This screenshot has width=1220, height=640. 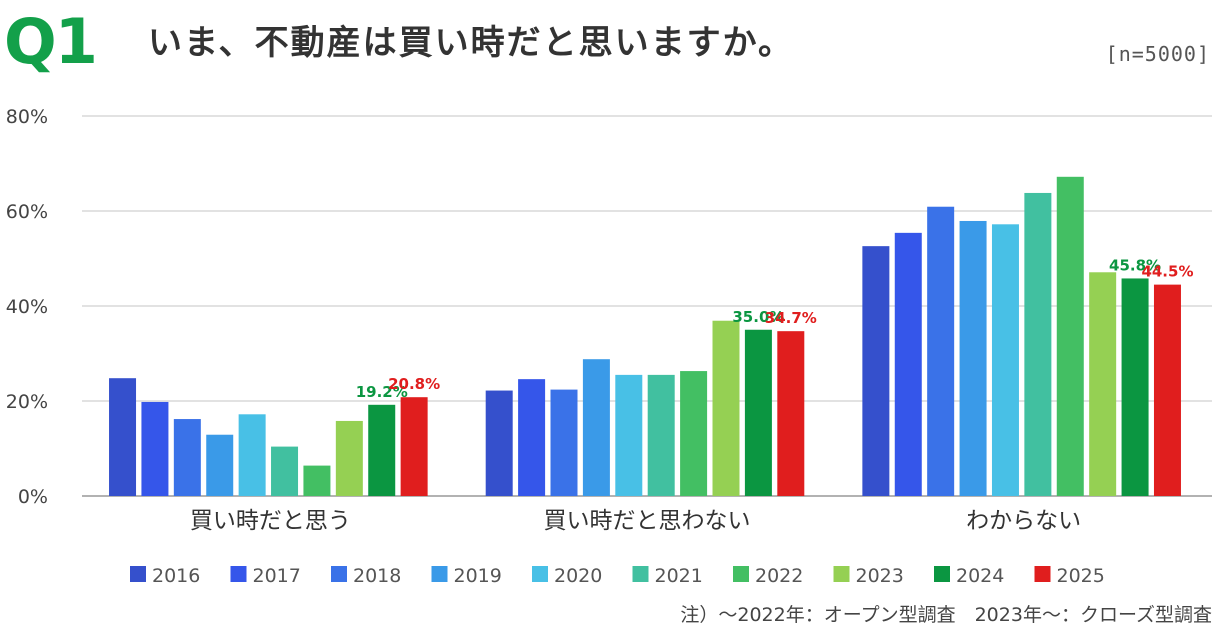 What do you see at coordinates (33, 497) in the screenshot?
I see `y-tick-label: 0%` at bounding box center [33, 497].